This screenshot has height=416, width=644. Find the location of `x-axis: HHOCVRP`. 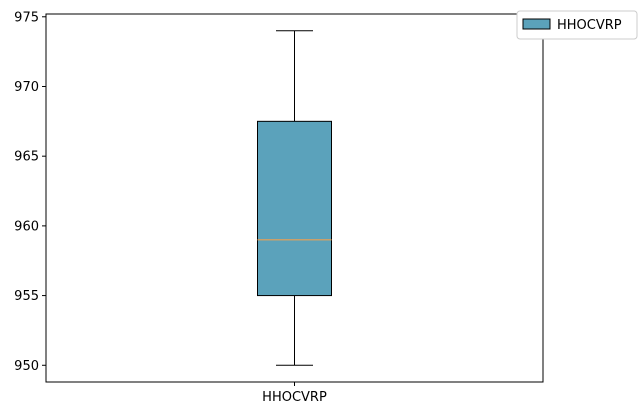

x-axis: HHOCVRP is located at coordinates (294, 393).